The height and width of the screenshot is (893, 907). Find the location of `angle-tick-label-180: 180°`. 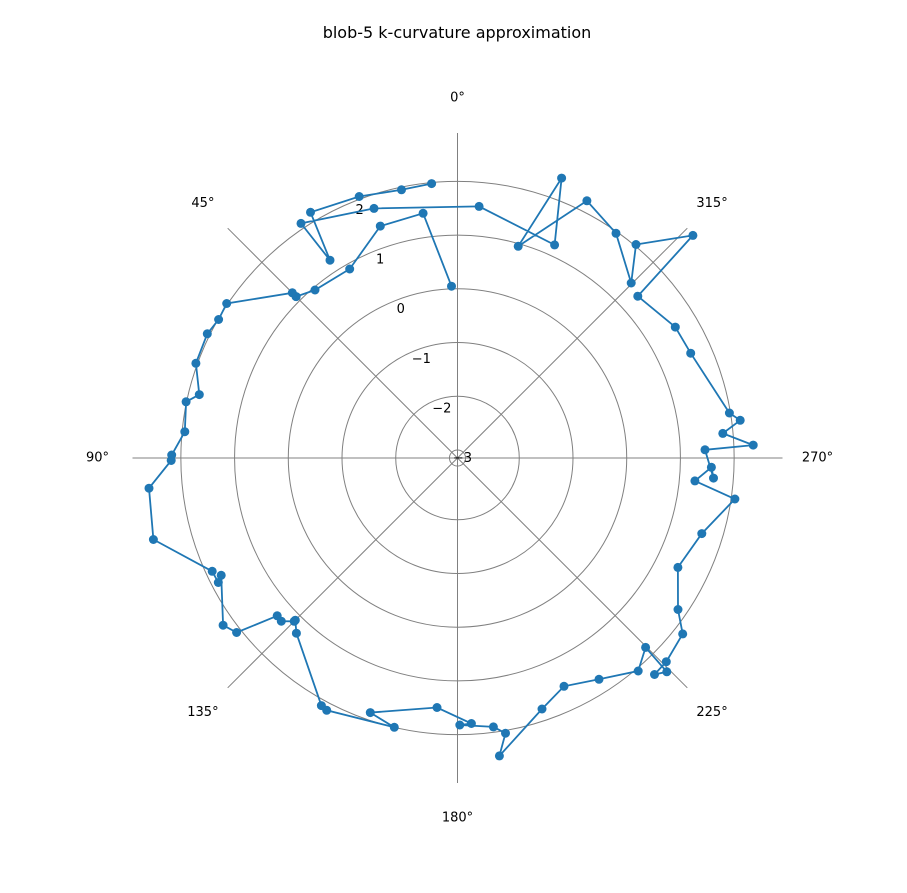

angle-tick-label-180: 180° is located at coordinates (457, 818).